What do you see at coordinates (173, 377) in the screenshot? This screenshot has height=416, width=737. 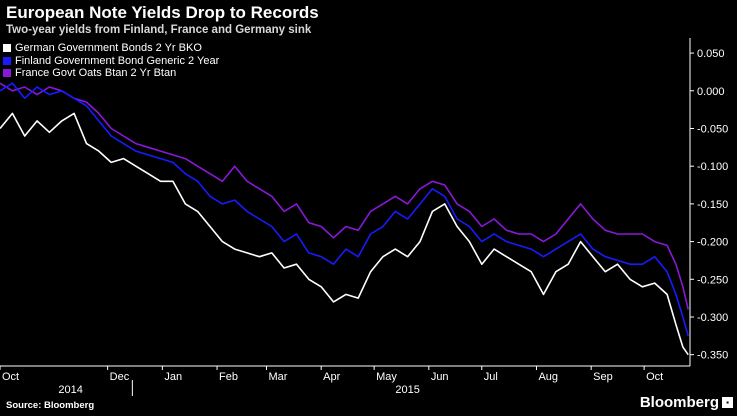 I see `x-tick-label: Jan` at bounding box center [173, 377].